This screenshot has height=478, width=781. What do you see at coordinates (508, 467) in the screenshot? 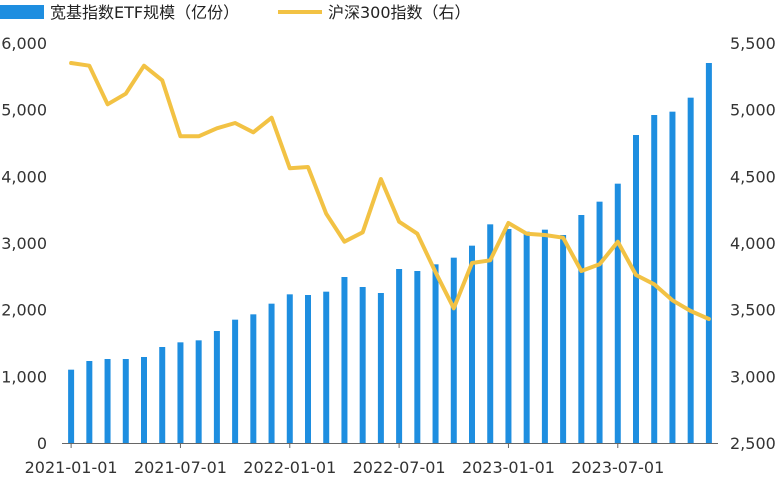
I see `x-tick-label: 2023-01-01` at bounding box center [508, 467].